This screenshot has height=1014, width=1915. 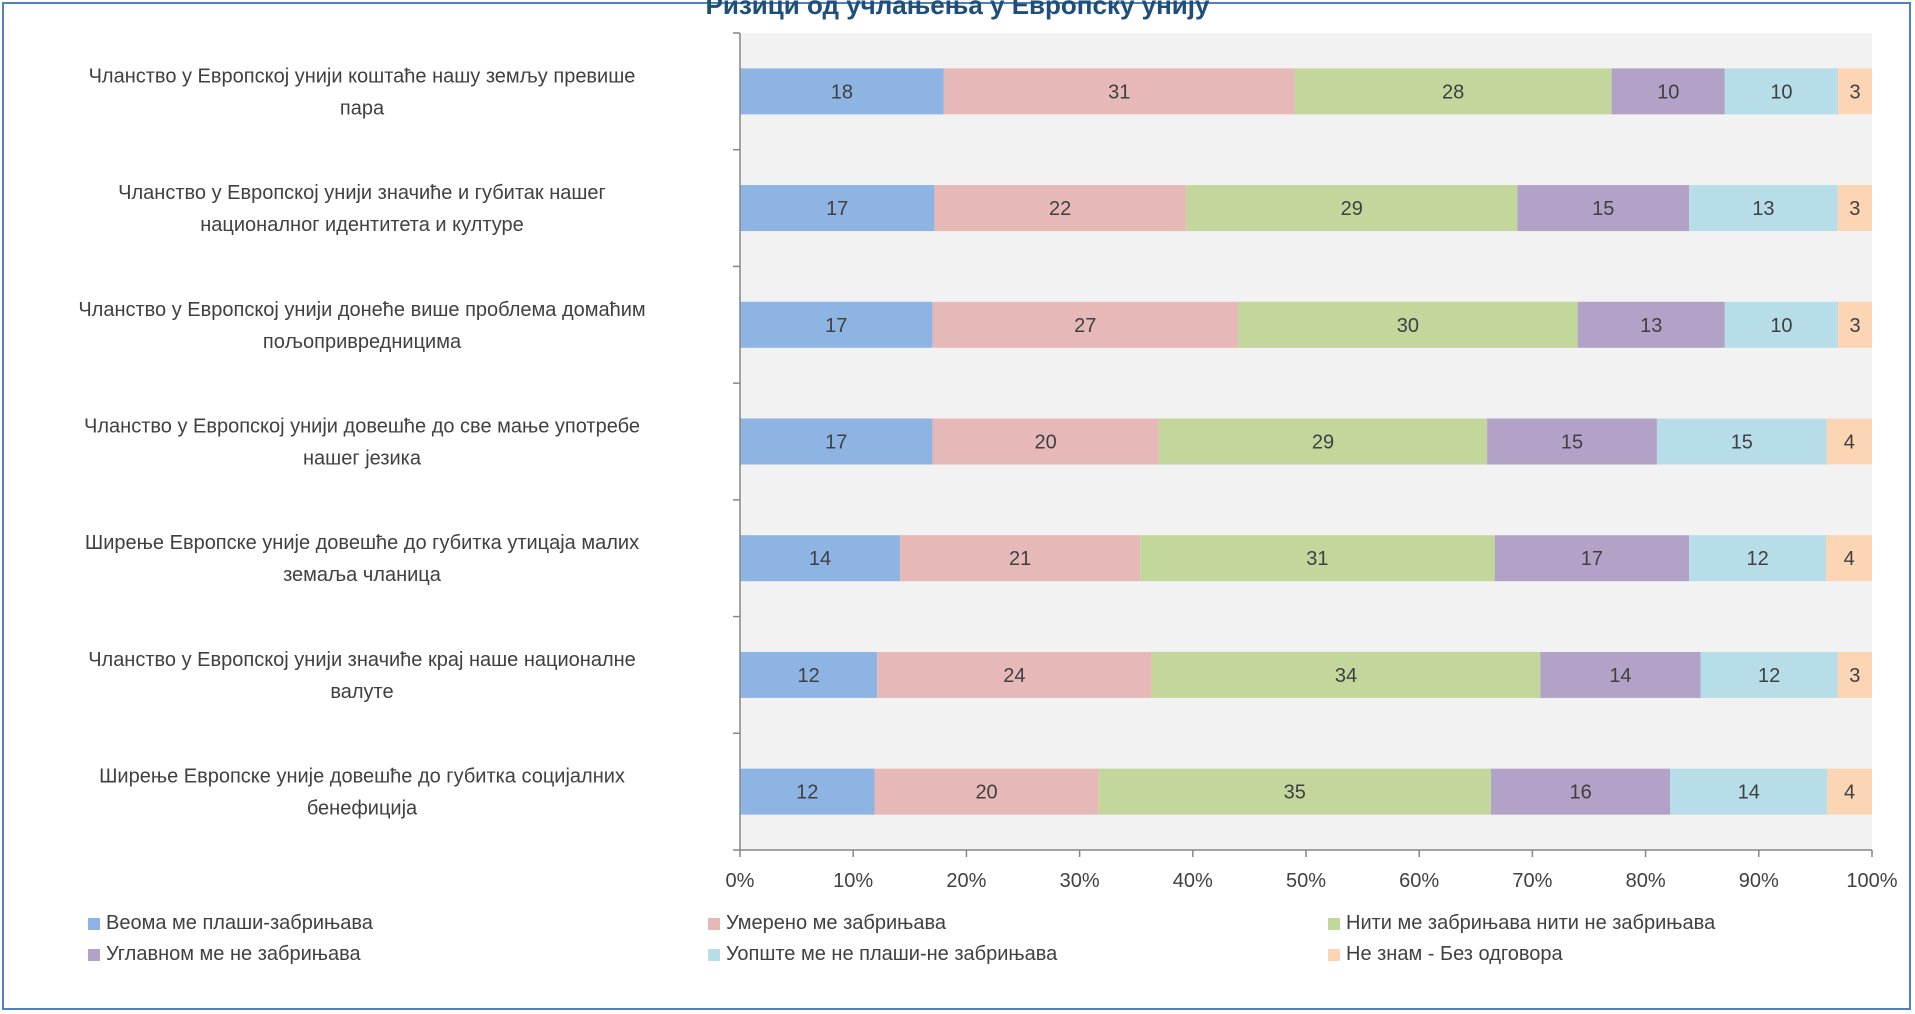 What do you see at coordinates (233, 954) in the screenshot?
I see `legend-label: Углавном ме не забрињава` at bounding box center [233, 954].